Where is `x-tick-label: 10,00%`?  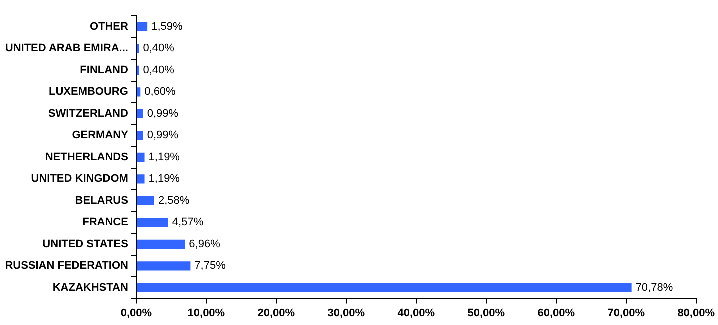
x-tick-label: 10,00% is located at coordinates (207, 313).